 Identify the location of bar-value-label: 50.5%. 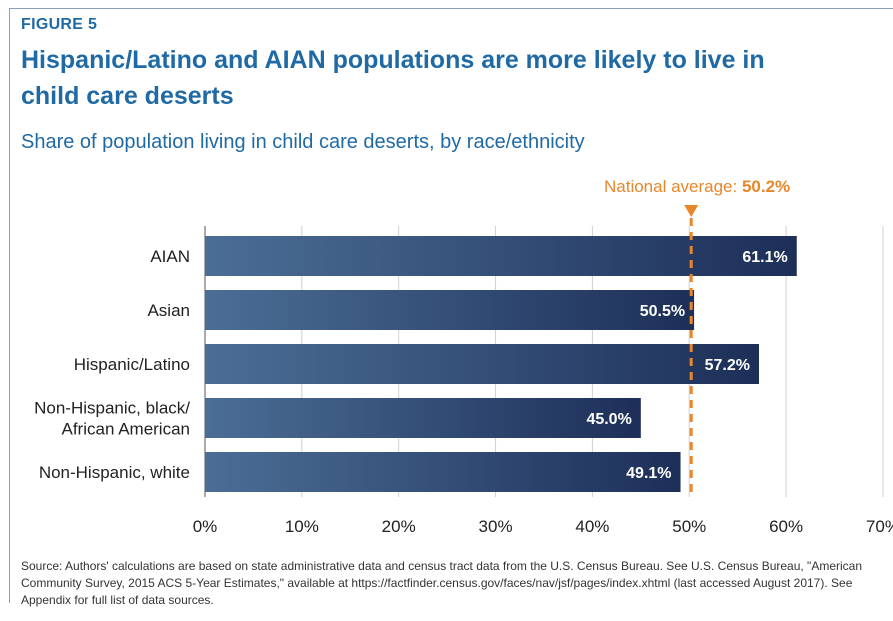
(662, 311).